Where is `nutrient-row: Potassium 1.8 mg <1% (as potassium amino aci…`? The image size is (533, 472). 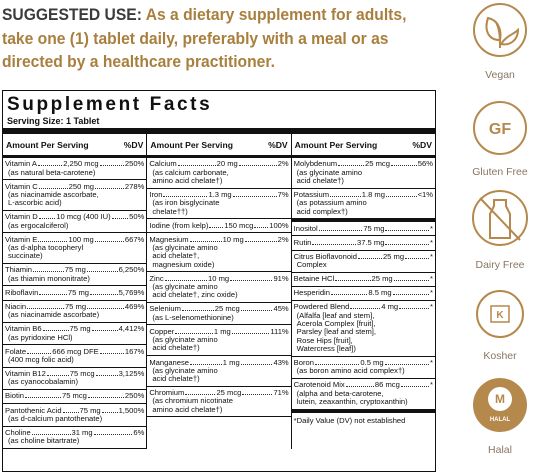 nutrient-row: Potassium 1.8 mg <1% (as potassium amino aci… is located at coordinates (363, 204).